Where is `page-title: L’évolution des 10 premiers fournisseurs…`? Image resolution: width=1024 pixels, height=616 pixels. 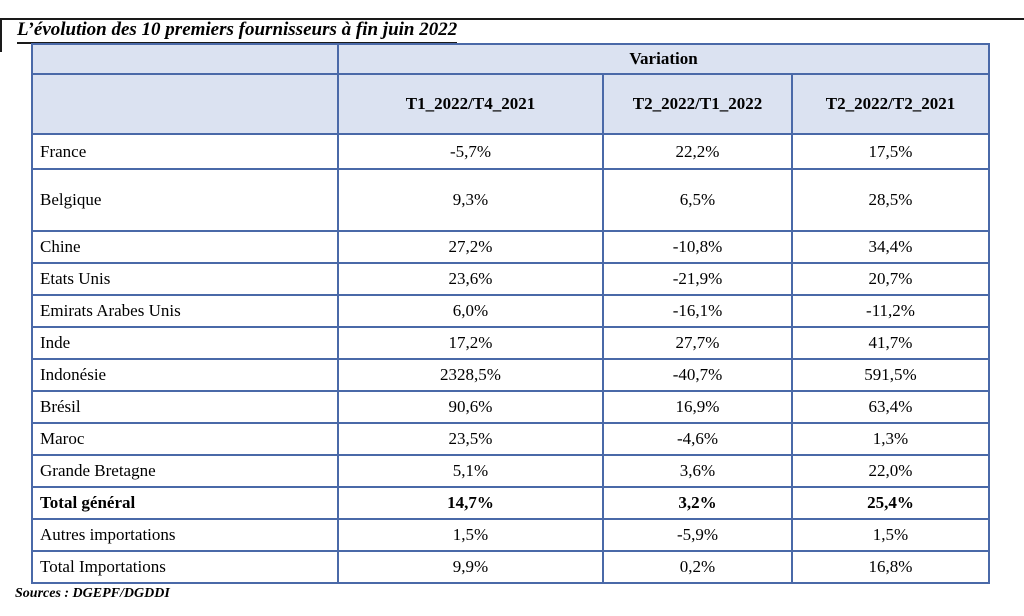 page-title: L’évolution des 10 premiers fournisseurs… is located at coordinates (237, 31).